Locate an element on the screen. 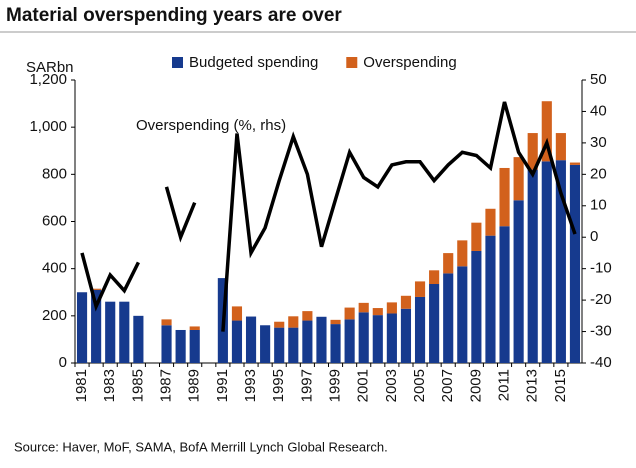  x-tick-label: 1989 is located at coordinates (194, 385).